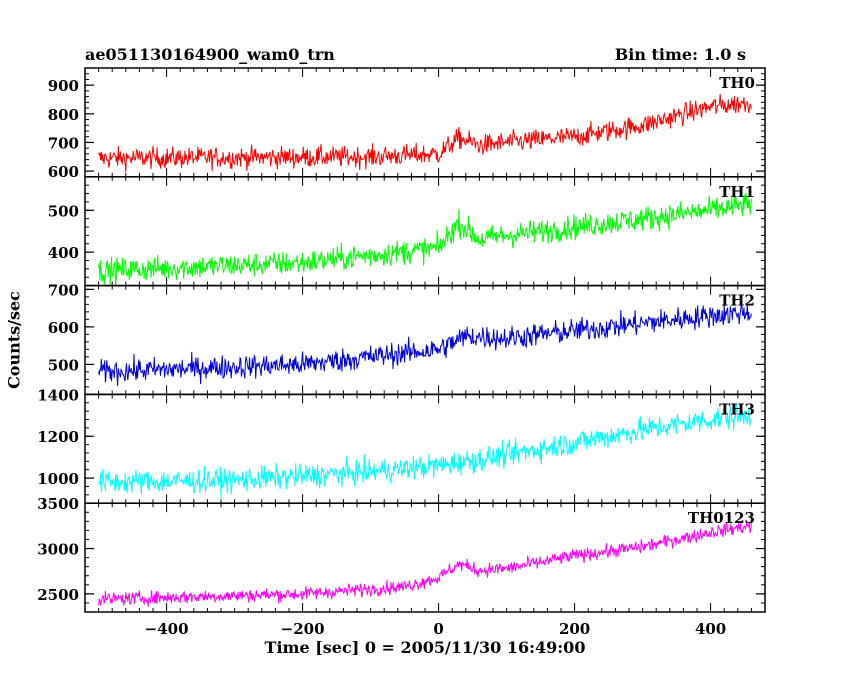 This screenshot has height=680, width=850. I want to click on panel-frame-th0123, so click(425, 557).